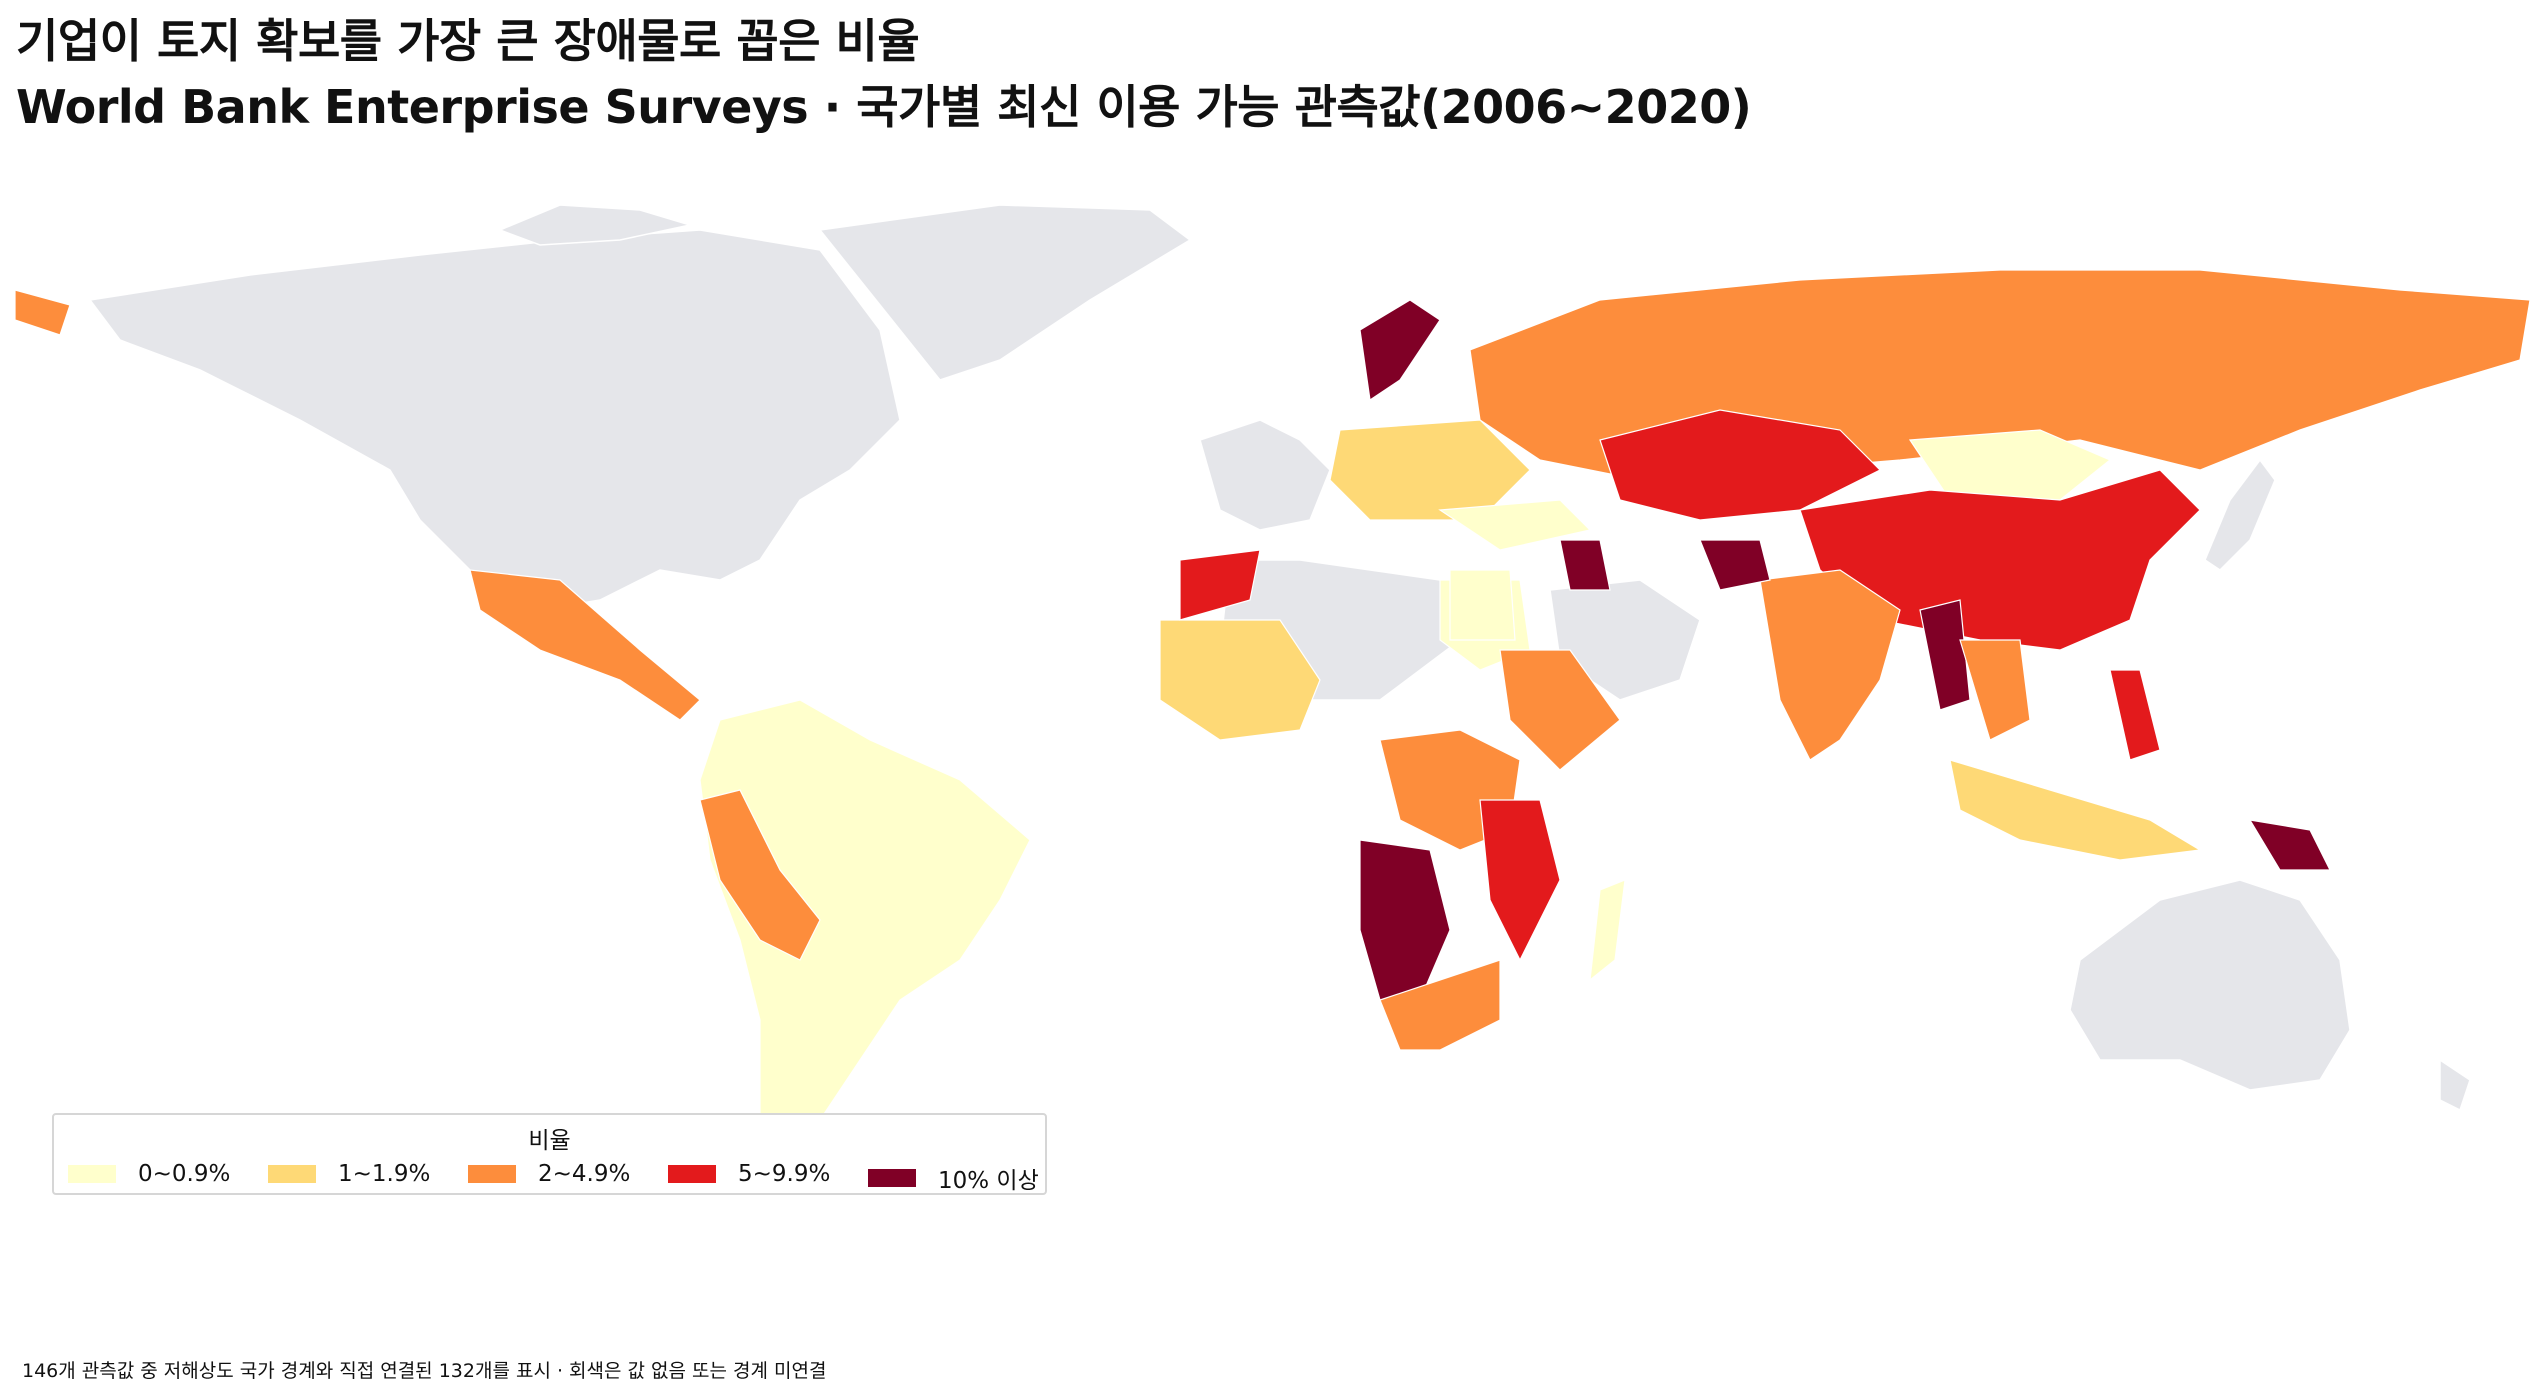 This screenshot has height=1395, width=2544. Describe the element at coordinates (594, 225) in the screenshot. I see `arctic-islands-region` at that location.